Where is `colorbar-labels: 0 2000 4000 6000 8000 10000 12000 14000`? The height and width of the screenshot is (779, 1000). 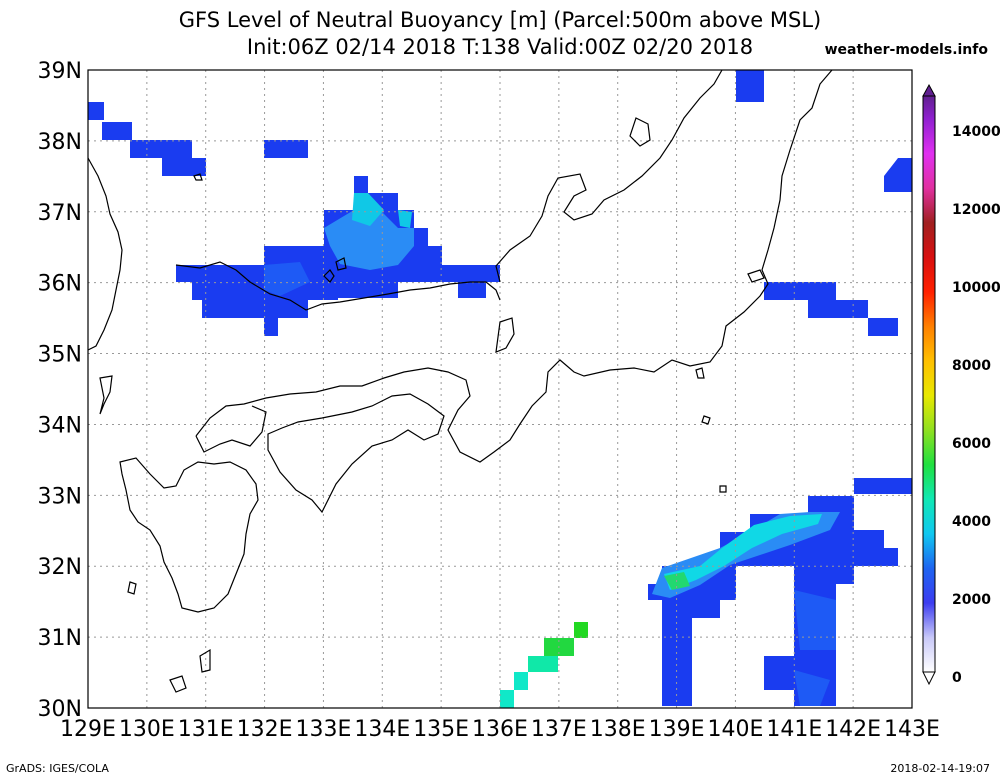 colorbar-labels: 0 2000 4000 6000 8000 10000 12000 14000 is located at coordinates (976, 405).